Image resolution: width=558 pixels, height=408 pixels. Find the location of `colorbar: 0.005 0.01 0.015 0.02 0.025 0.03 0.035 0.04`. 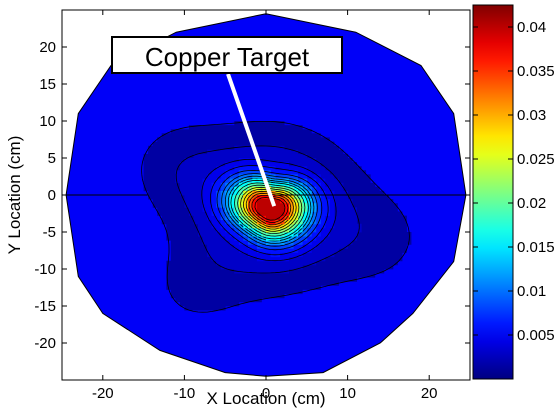

colorbar: 0.005 0.01 0.015 0.02 0.025 0.03 0.035 0.04 is located at coordinates (513, 192).